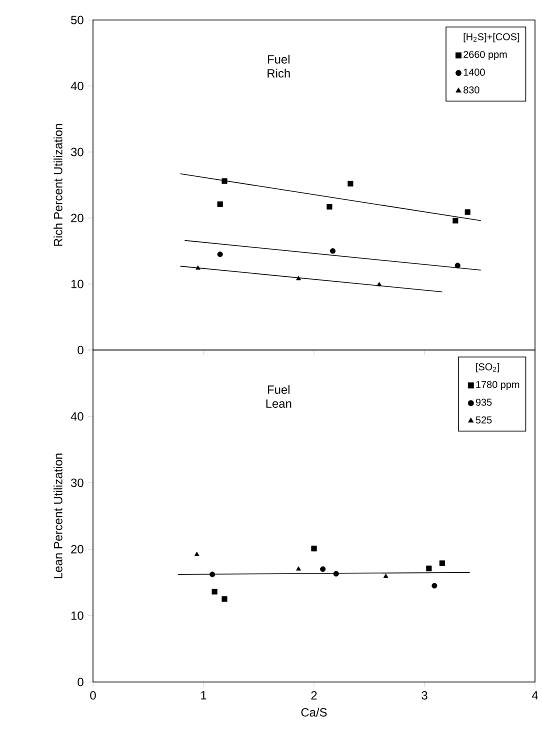 The width and height of the screenshot is (542, 734). Describe the element at coordinates (314, 712) in the screenshot. I see `x-axis-title: Ca/S` at that location.